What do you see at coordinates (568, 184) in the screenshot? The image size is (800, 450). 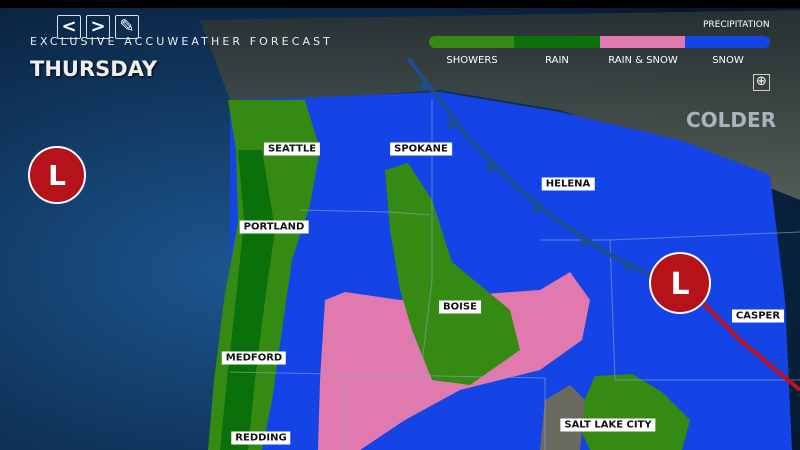 I see `city-label-helena: HELENA` at bounding box center [568, 184].